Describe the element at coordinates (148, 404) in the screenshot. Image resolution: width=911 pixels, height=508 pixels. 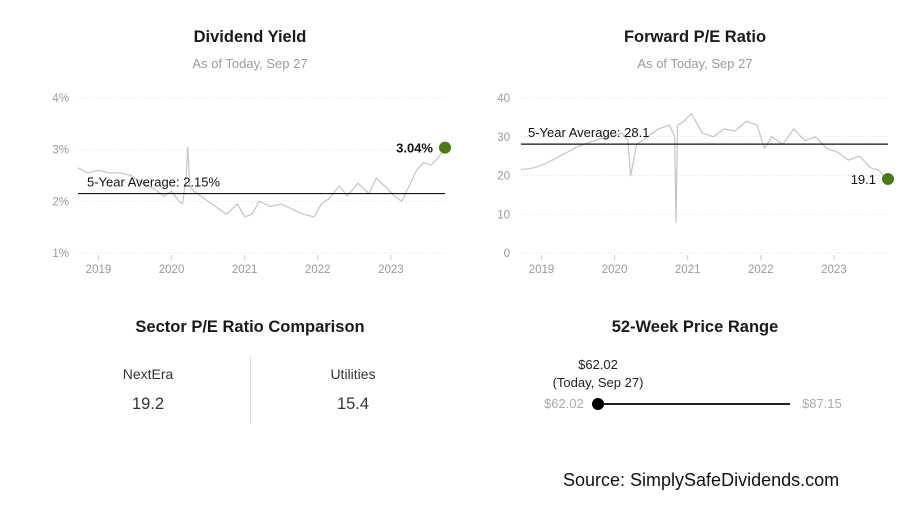
I see `sector-item-value-nextera: 19.2` at that location.